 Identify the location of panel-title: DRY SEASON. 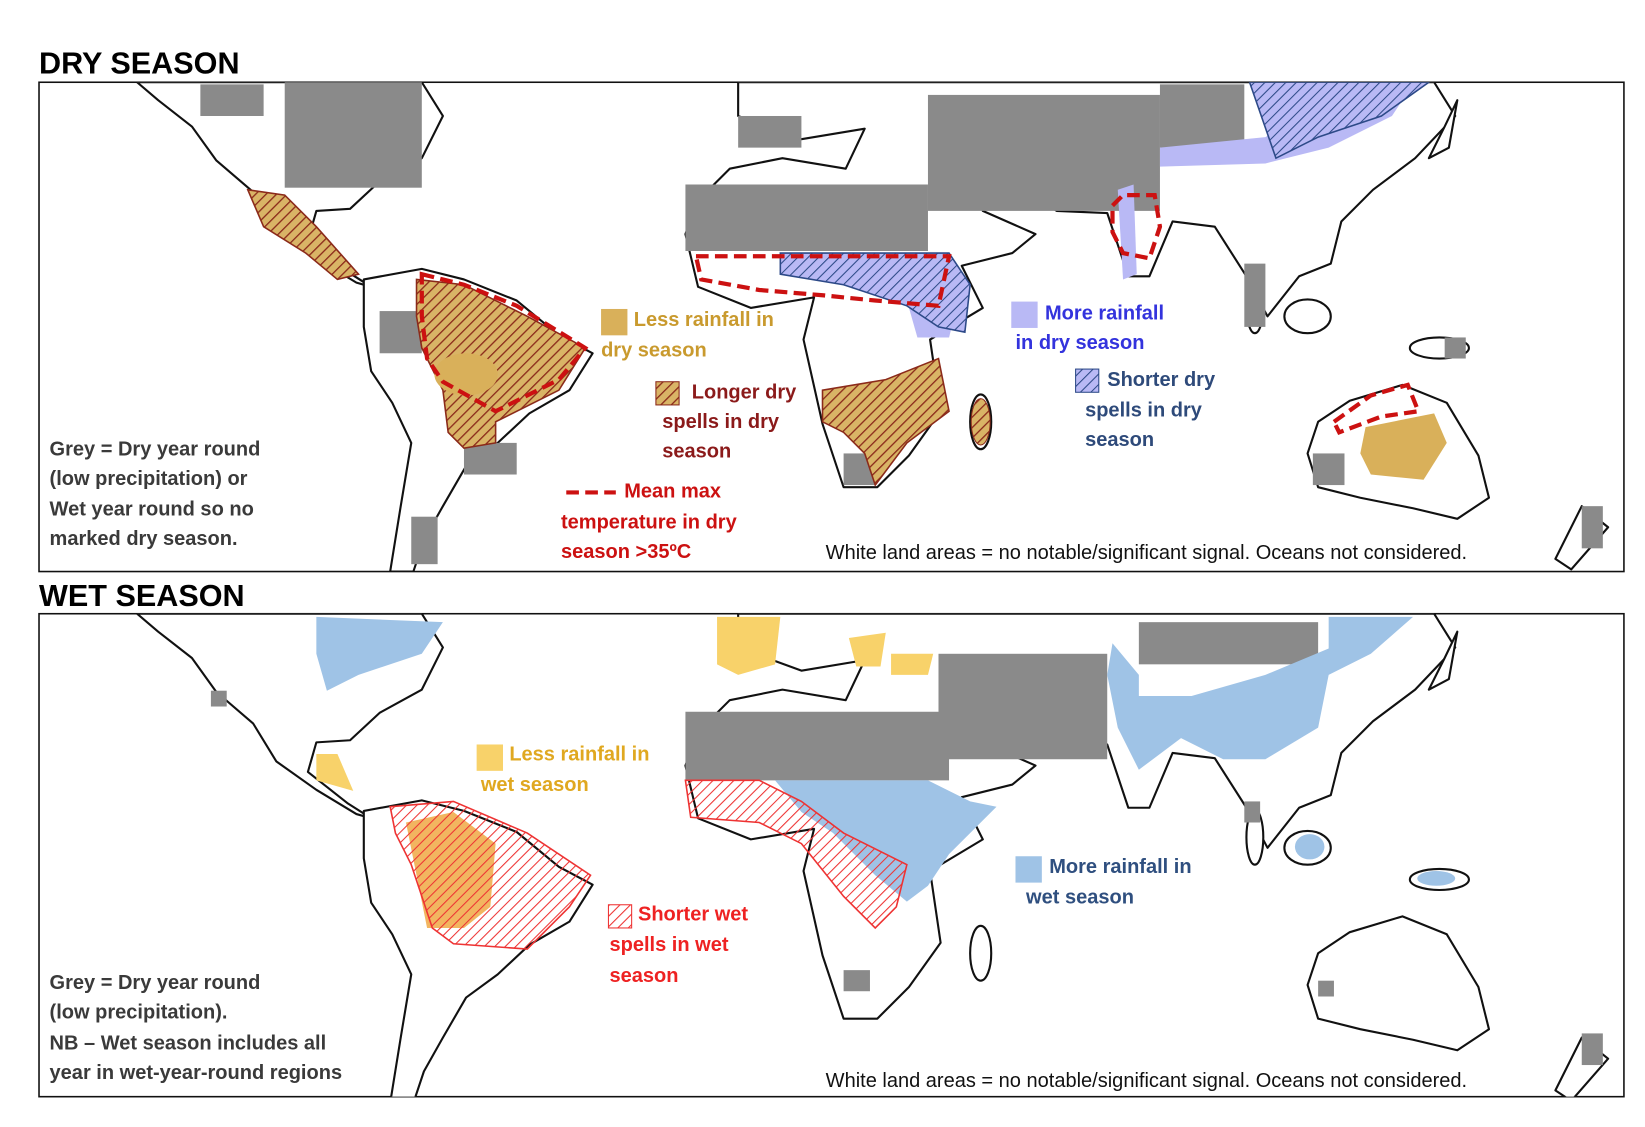
(139, 63).